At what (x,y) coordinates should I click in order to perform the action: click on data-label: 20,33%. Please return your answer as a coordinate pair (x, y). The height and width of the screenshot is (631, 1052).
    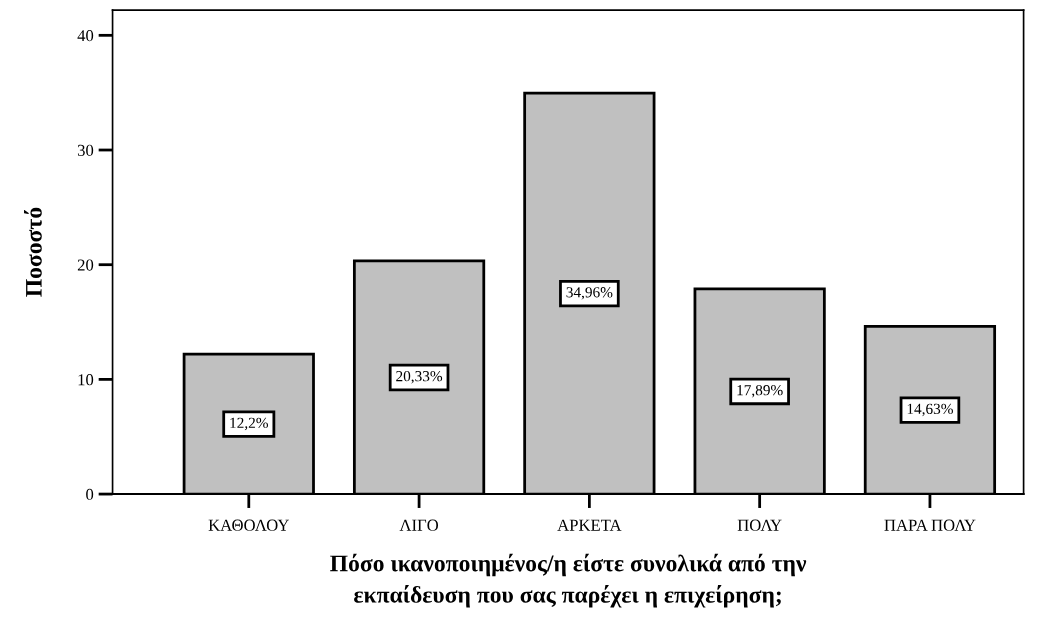
    Looking at the image, I should click on (419, 377).